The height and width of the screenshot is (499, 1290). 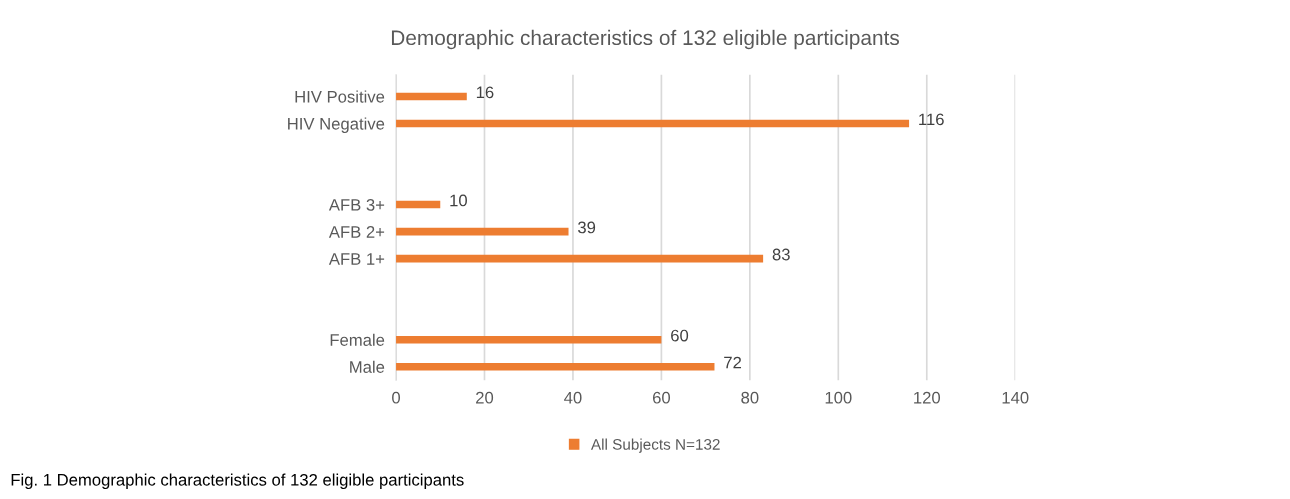 What do you see at coordinates (357, 339) in the screenshot?
I see `y-tick-label: Female` at bounding box center [357, 339].